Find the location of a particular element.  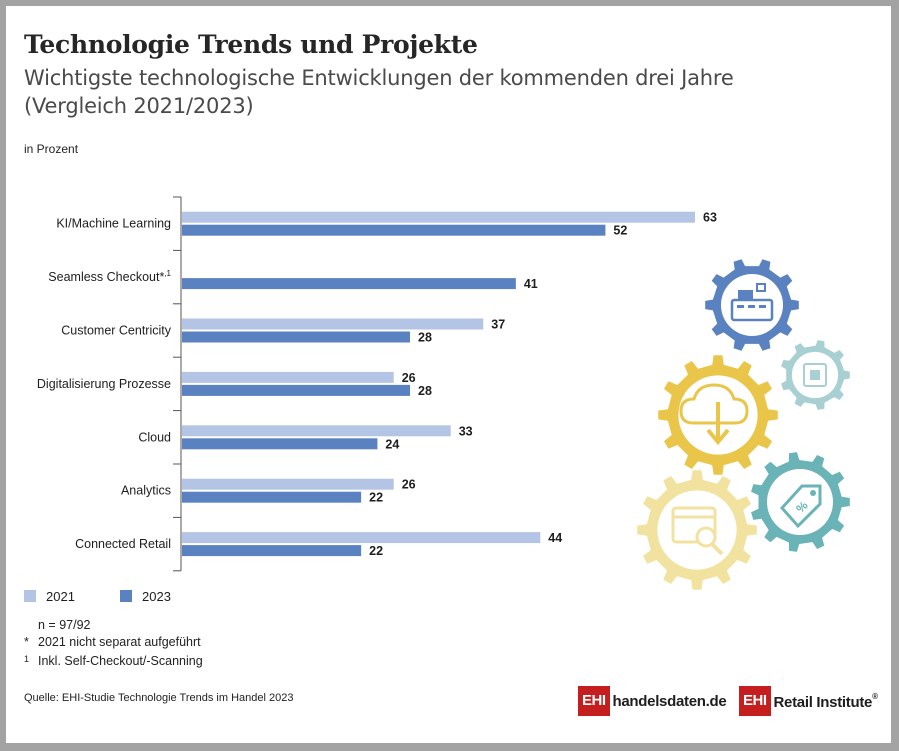

legend-item-2023: 2023 is located at coordinates (145, 596).